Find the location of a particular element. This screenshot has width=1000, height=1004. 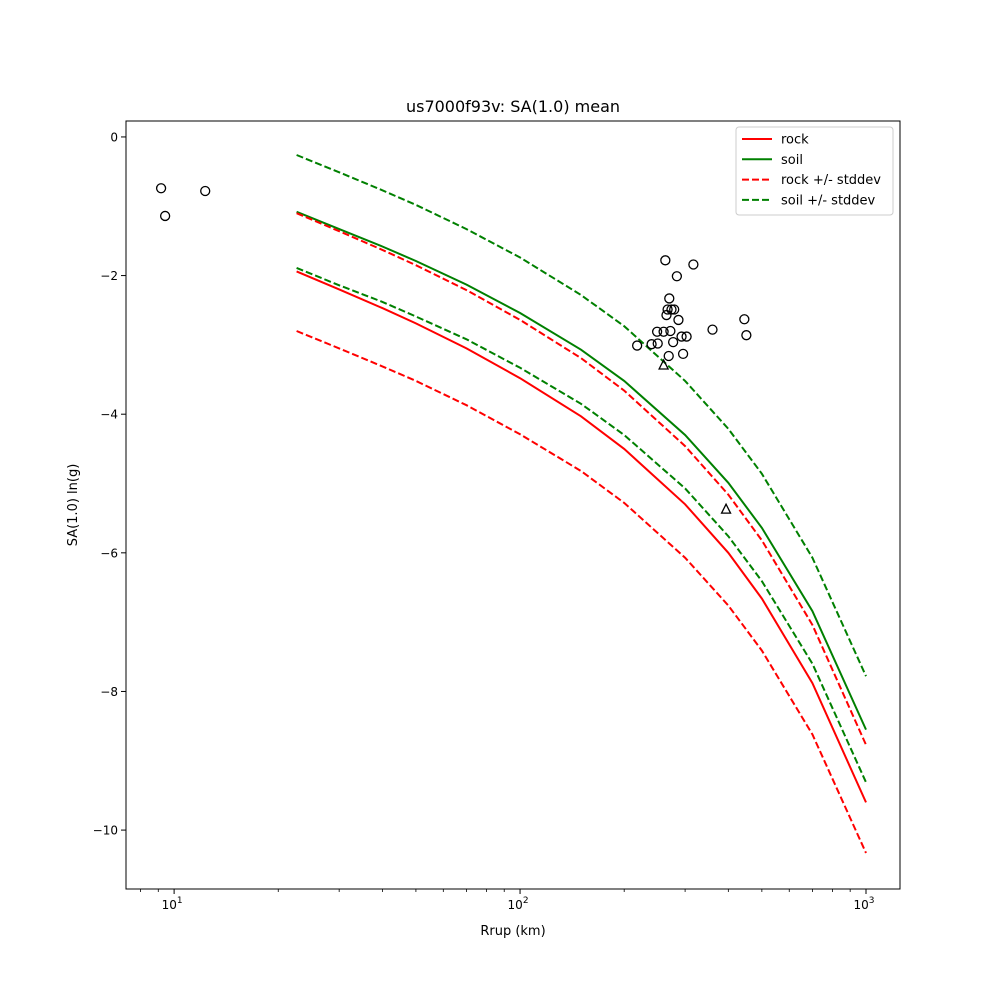

y-axis-label: SA(1.0) ln(g) is located at coordinates (73, 505).